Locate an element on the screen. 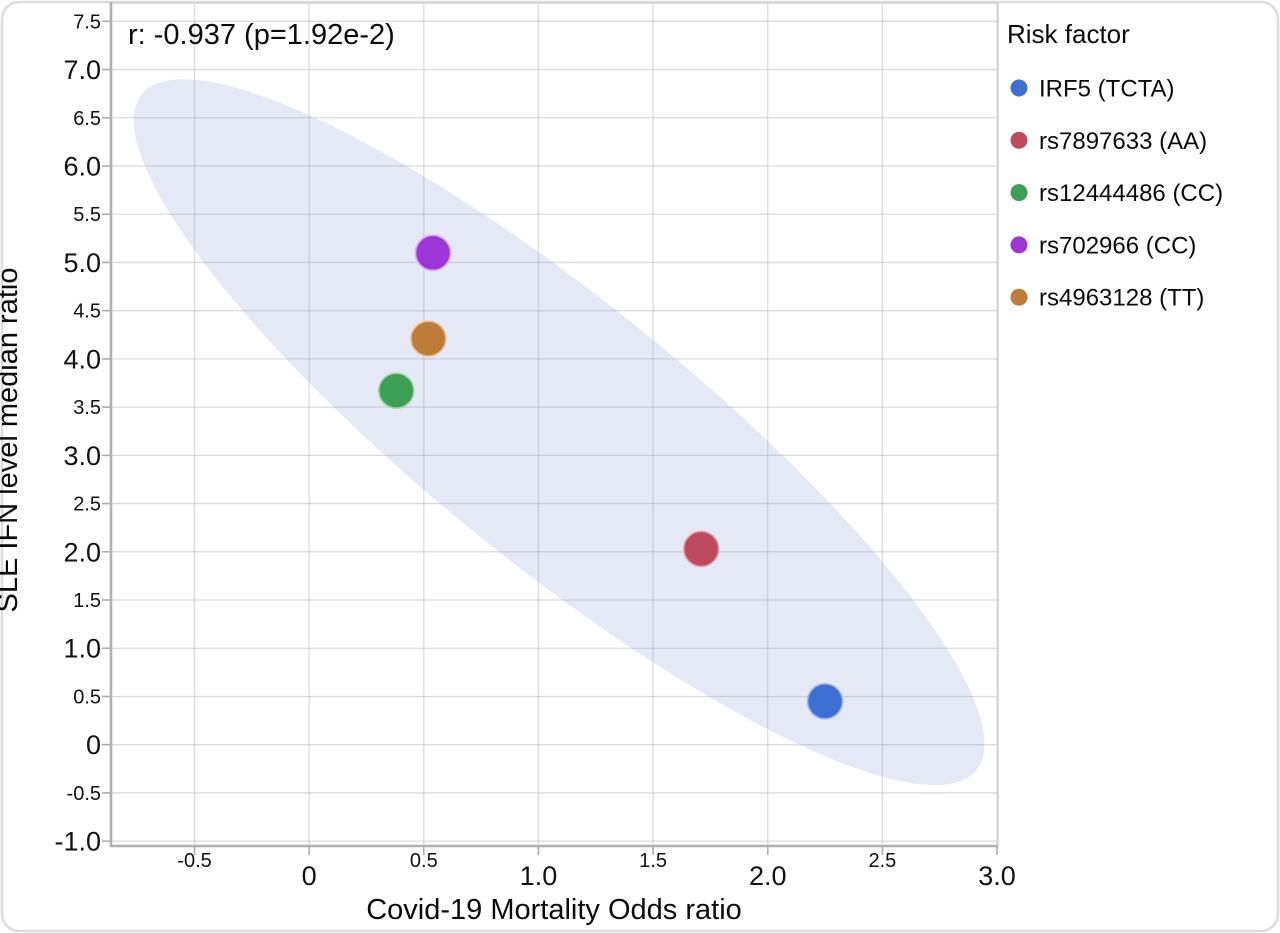 The width and height of the screenshot is (1280, 933). legend-title: Risk factor is located at coordinates (1068, 34).